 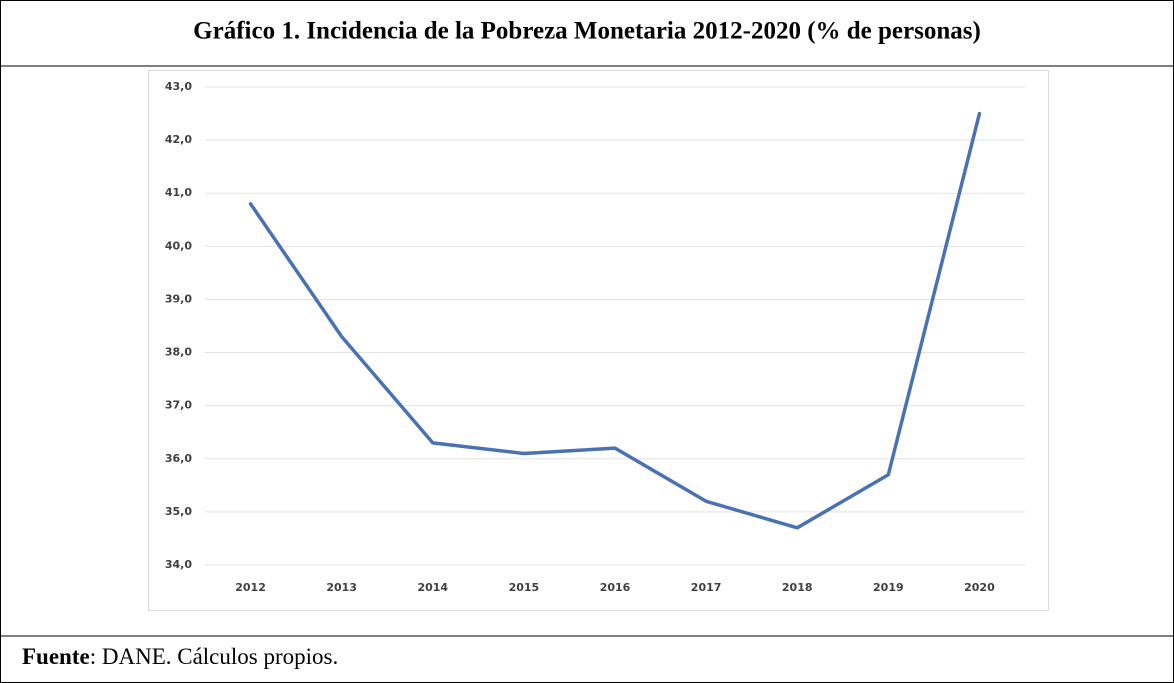 I want to click on source: Fuente: DANE. Cálculos propios., so click(x=180, y=656).